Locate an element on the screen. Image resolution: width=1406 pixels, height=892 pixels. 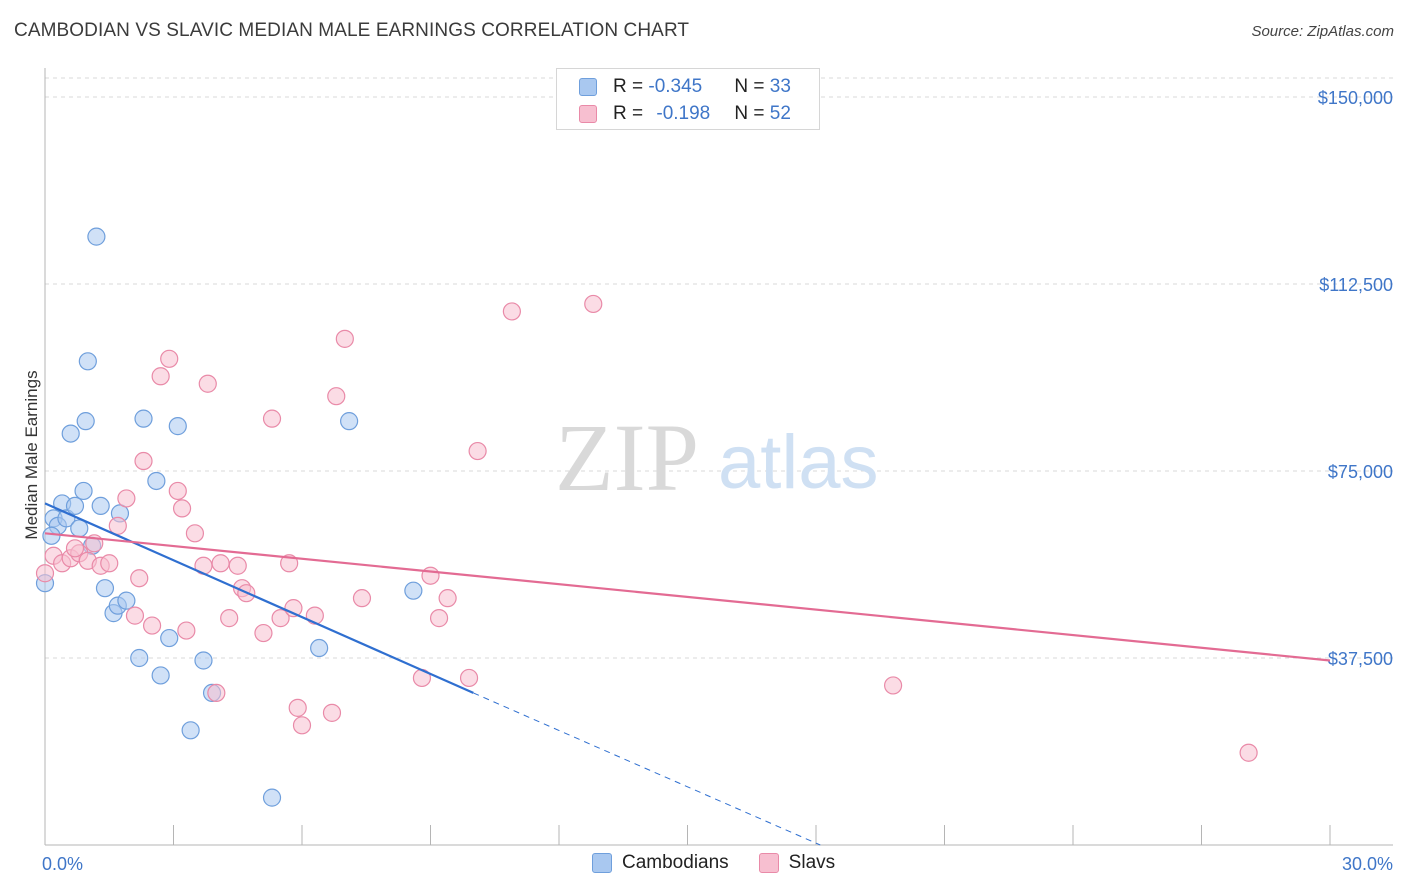
legend-label-cambodians: Cambodians is located at coordinates (675, 862).